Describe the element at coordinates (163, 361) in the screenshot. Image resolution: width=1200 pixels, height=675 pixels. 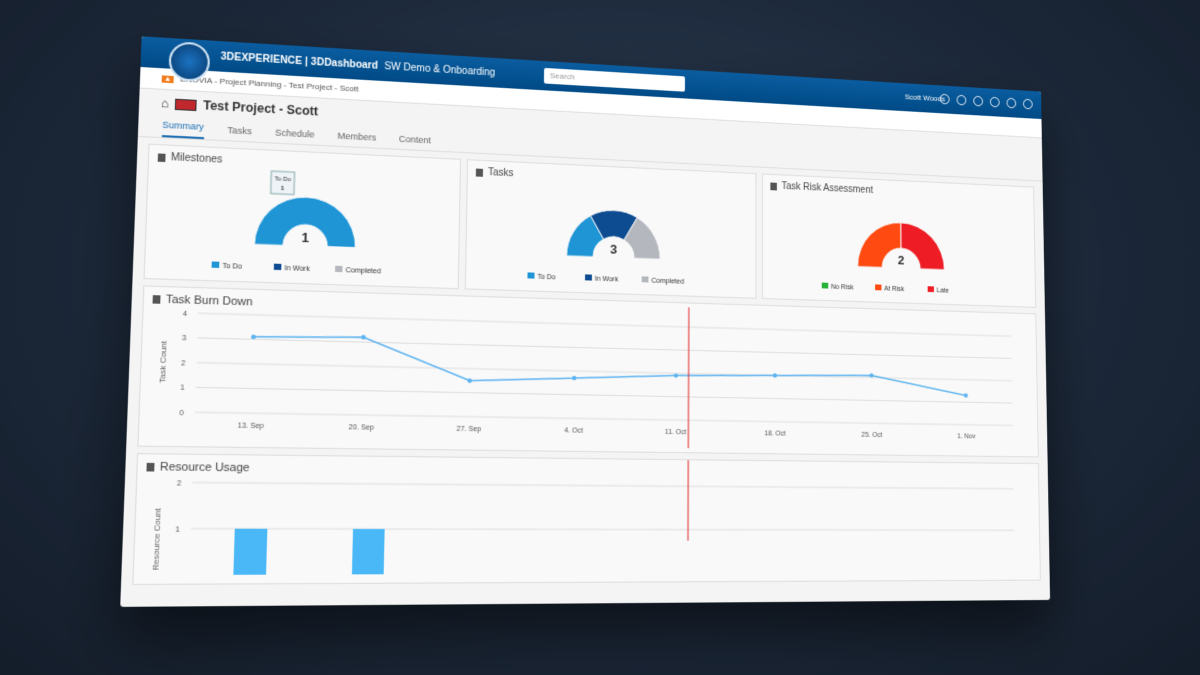
I see `y-axis-title: Task Count` at that location.